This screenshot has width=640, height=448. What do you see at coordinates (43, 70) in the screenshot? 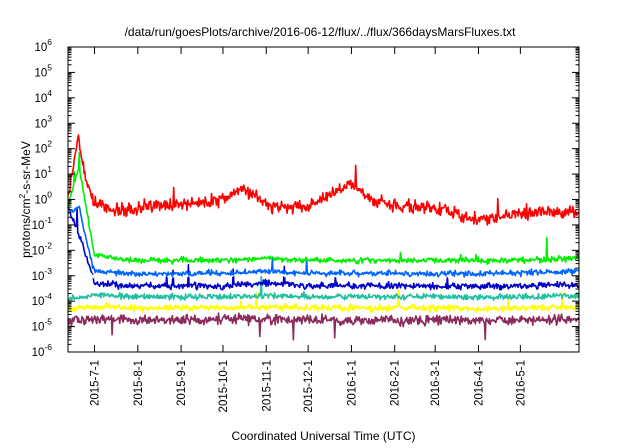
I see `y-tick-label: 10⁵` at bounding box center [43, 70].